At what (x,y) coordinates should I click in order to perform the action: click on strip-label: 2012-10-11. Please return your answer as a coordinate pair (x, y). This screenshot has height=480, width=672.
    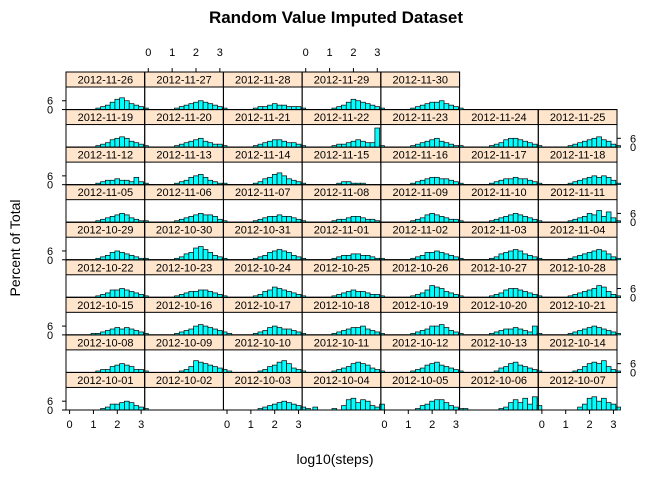
    Looking at the image, I should click on (341, 343).